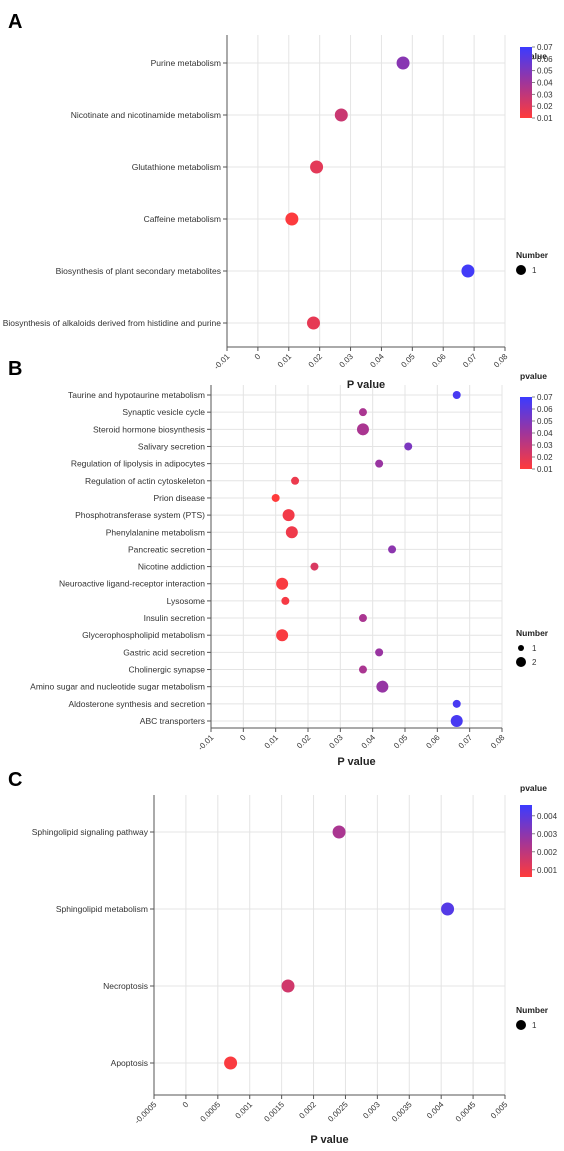 Image resolution: width=564 pixels, height=1151 pixels. Describe the element at coordinates (186, 601) in the screenshot. I see `category-label: Lysosome` at that location.